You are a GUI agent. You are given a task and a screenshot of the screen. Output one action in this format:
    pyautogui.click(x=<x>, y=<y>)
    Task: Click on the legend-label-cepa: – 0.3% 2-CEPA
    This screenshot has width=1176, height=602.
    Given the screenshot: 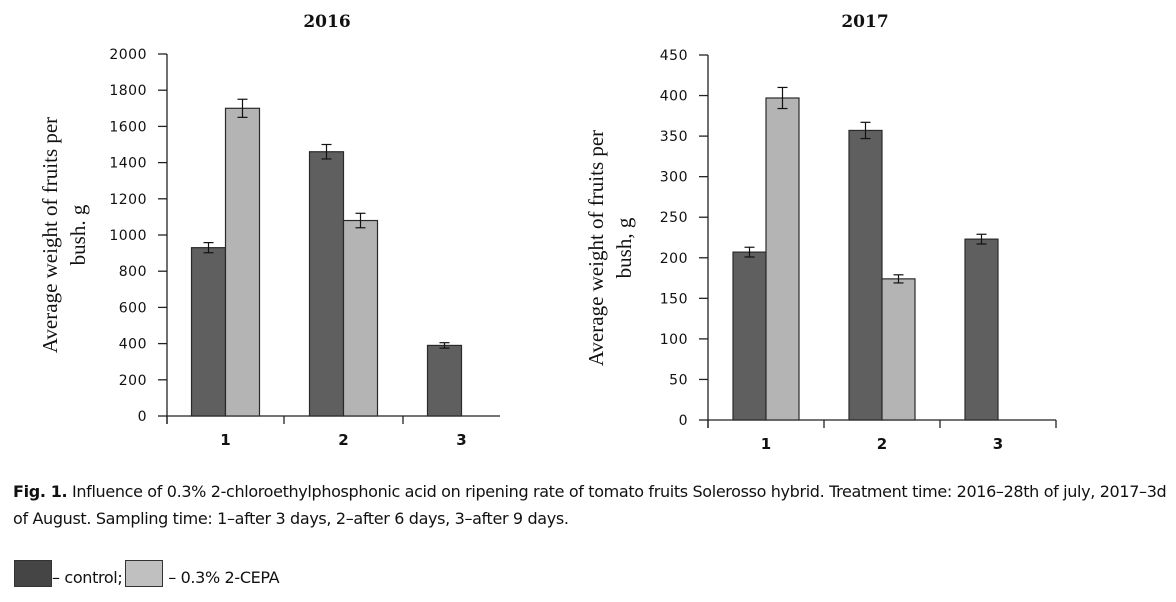 What is the action you would take?
    pyautogui.click(x=221, y=577)
    